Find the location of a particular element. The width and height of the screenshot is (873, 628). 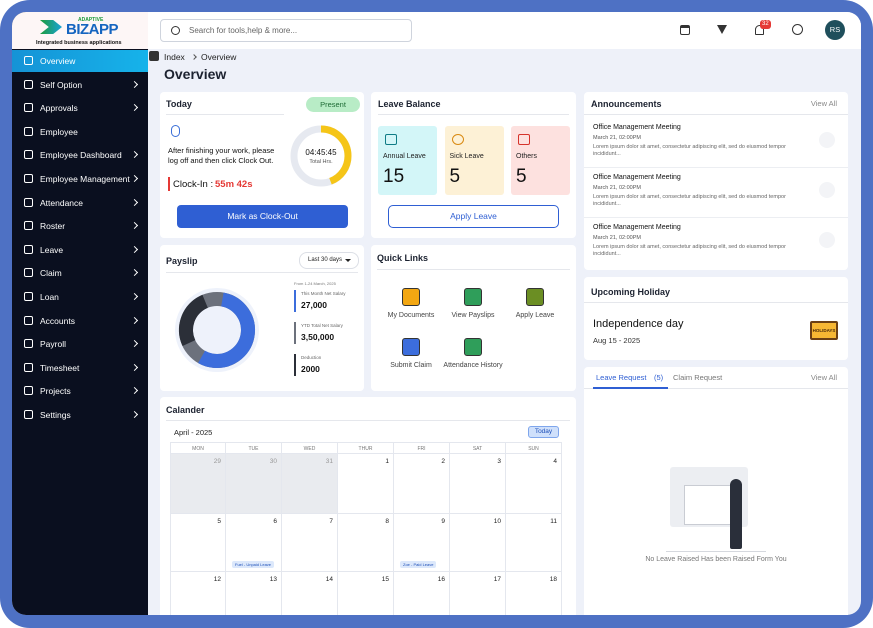

nav-item: Employee Management is located at coordinates (80, 179).